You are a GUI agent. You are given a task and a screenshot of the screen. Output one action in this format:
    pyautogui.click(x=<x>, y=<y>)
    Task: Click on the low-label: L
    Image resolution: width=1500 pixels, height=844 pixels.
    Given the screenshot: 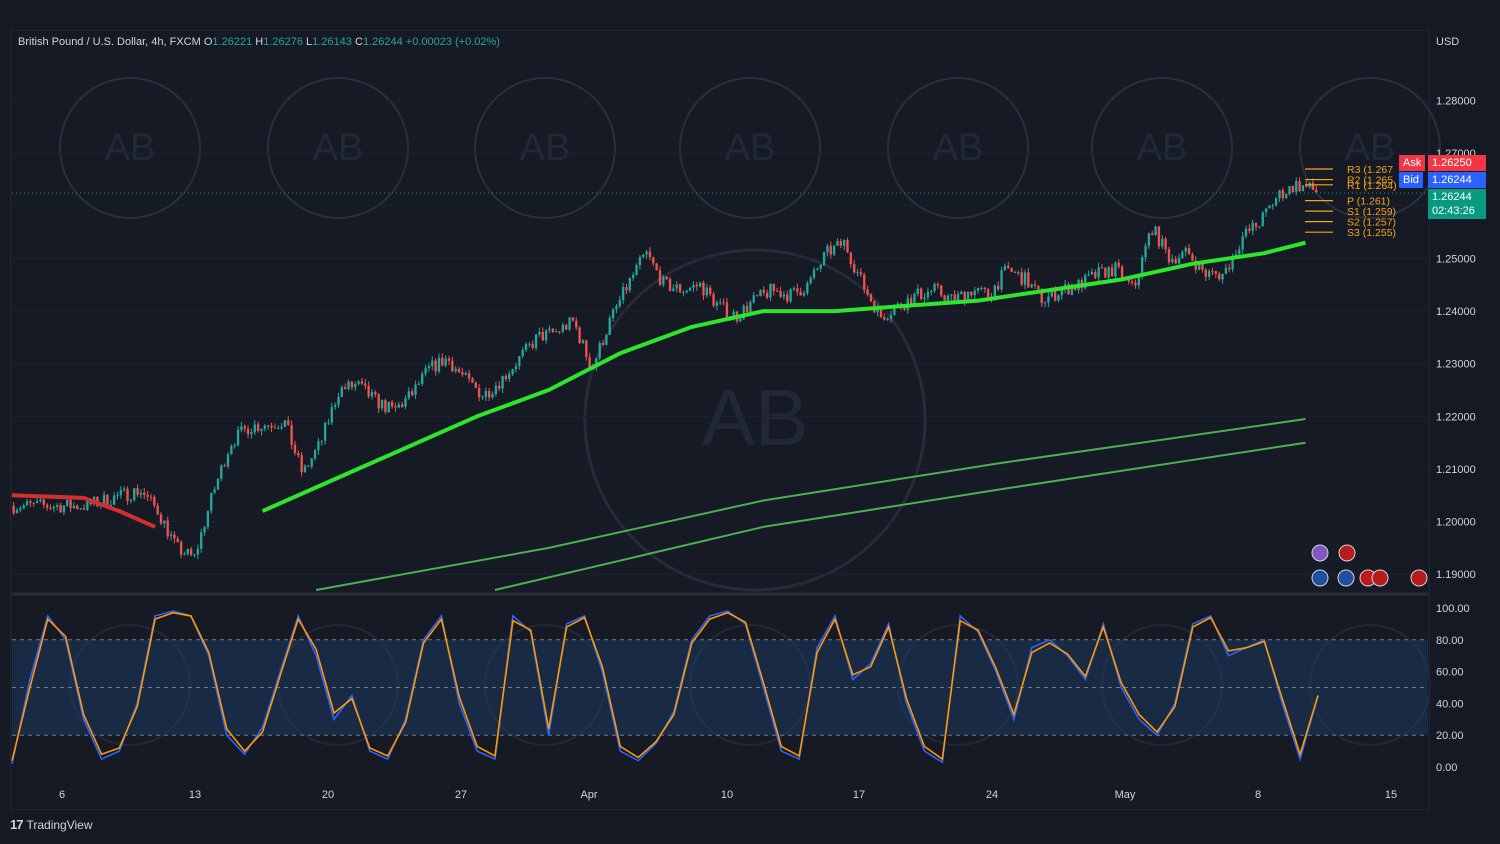 What is the action you would take?
    pyautogui.click(x=309, y=42)
    